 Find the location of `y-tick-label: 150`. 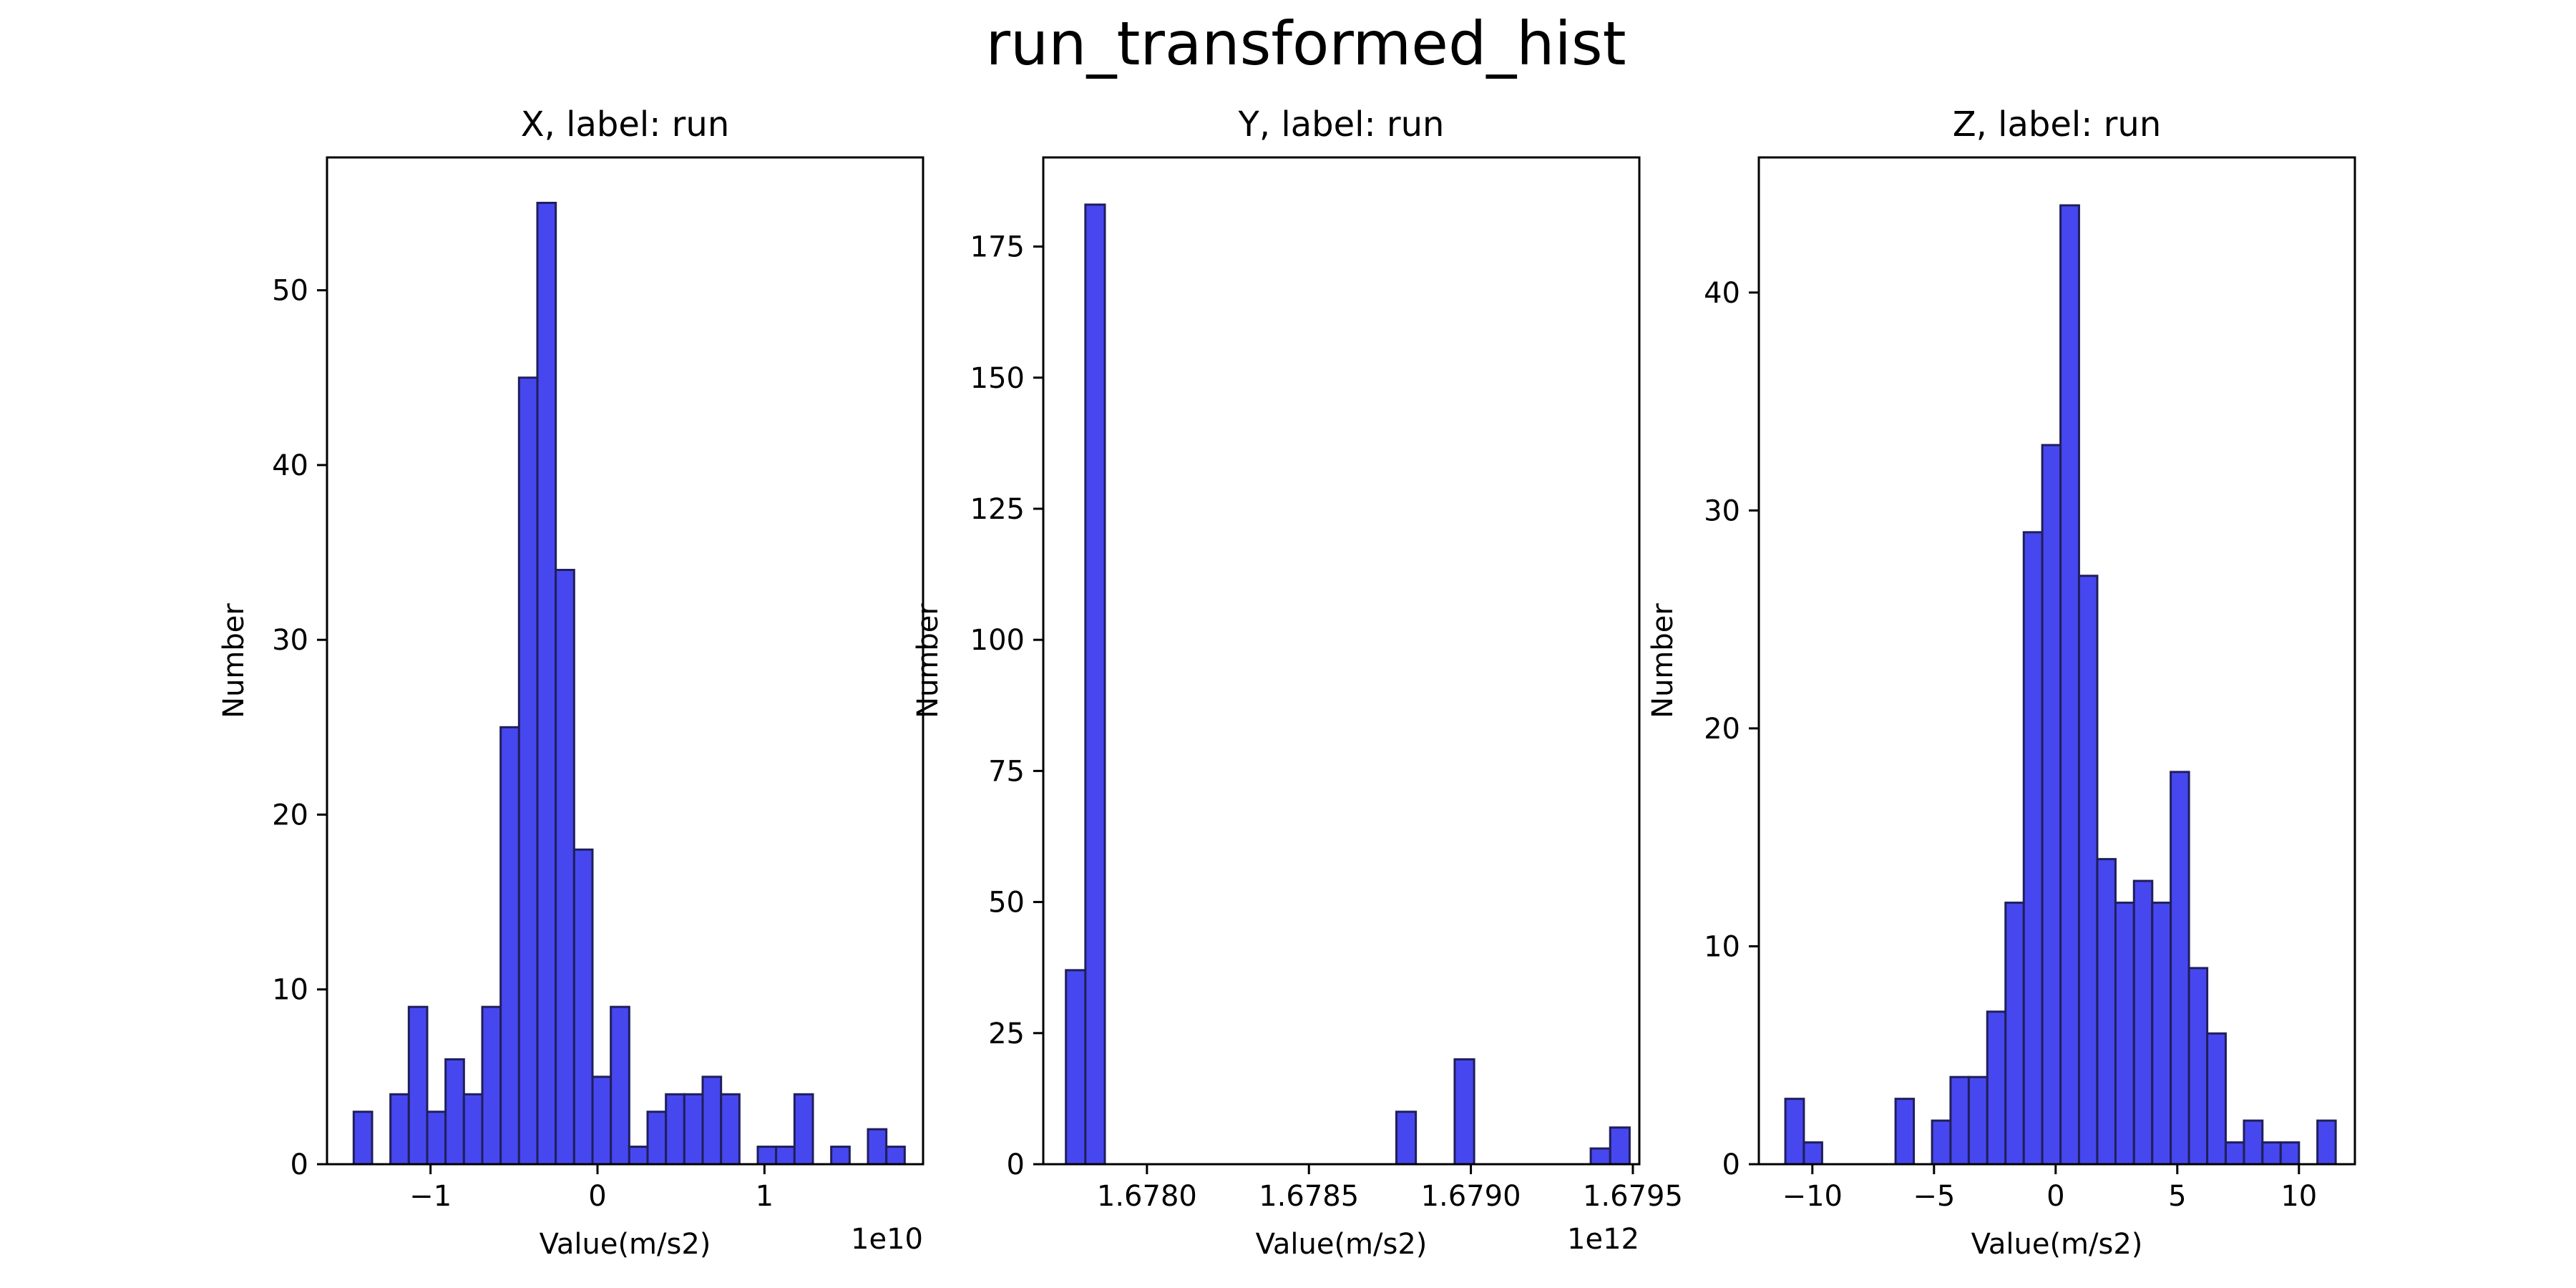

y-tick-label: 150 is located at coordinates (997, 378).